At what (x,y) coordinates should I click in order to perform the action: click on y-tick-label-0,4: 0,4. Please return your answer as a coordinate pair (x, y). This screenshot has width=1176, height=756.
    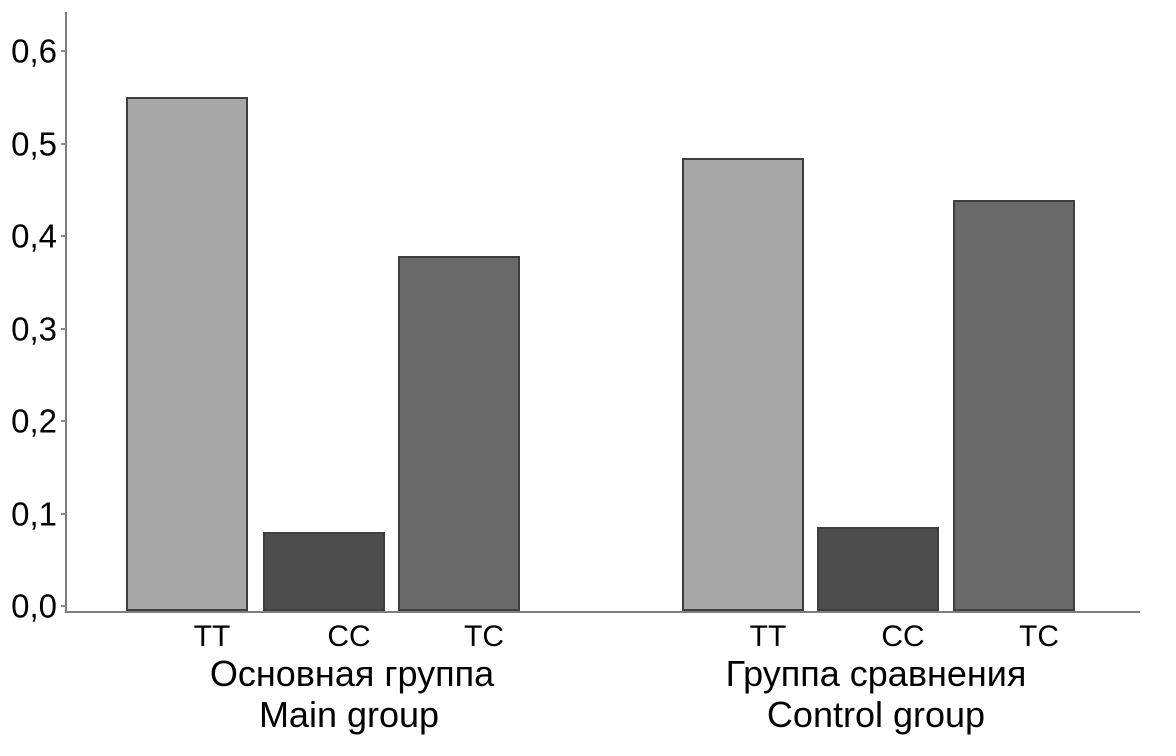
    Looking at the image, I should click on (34, 236).